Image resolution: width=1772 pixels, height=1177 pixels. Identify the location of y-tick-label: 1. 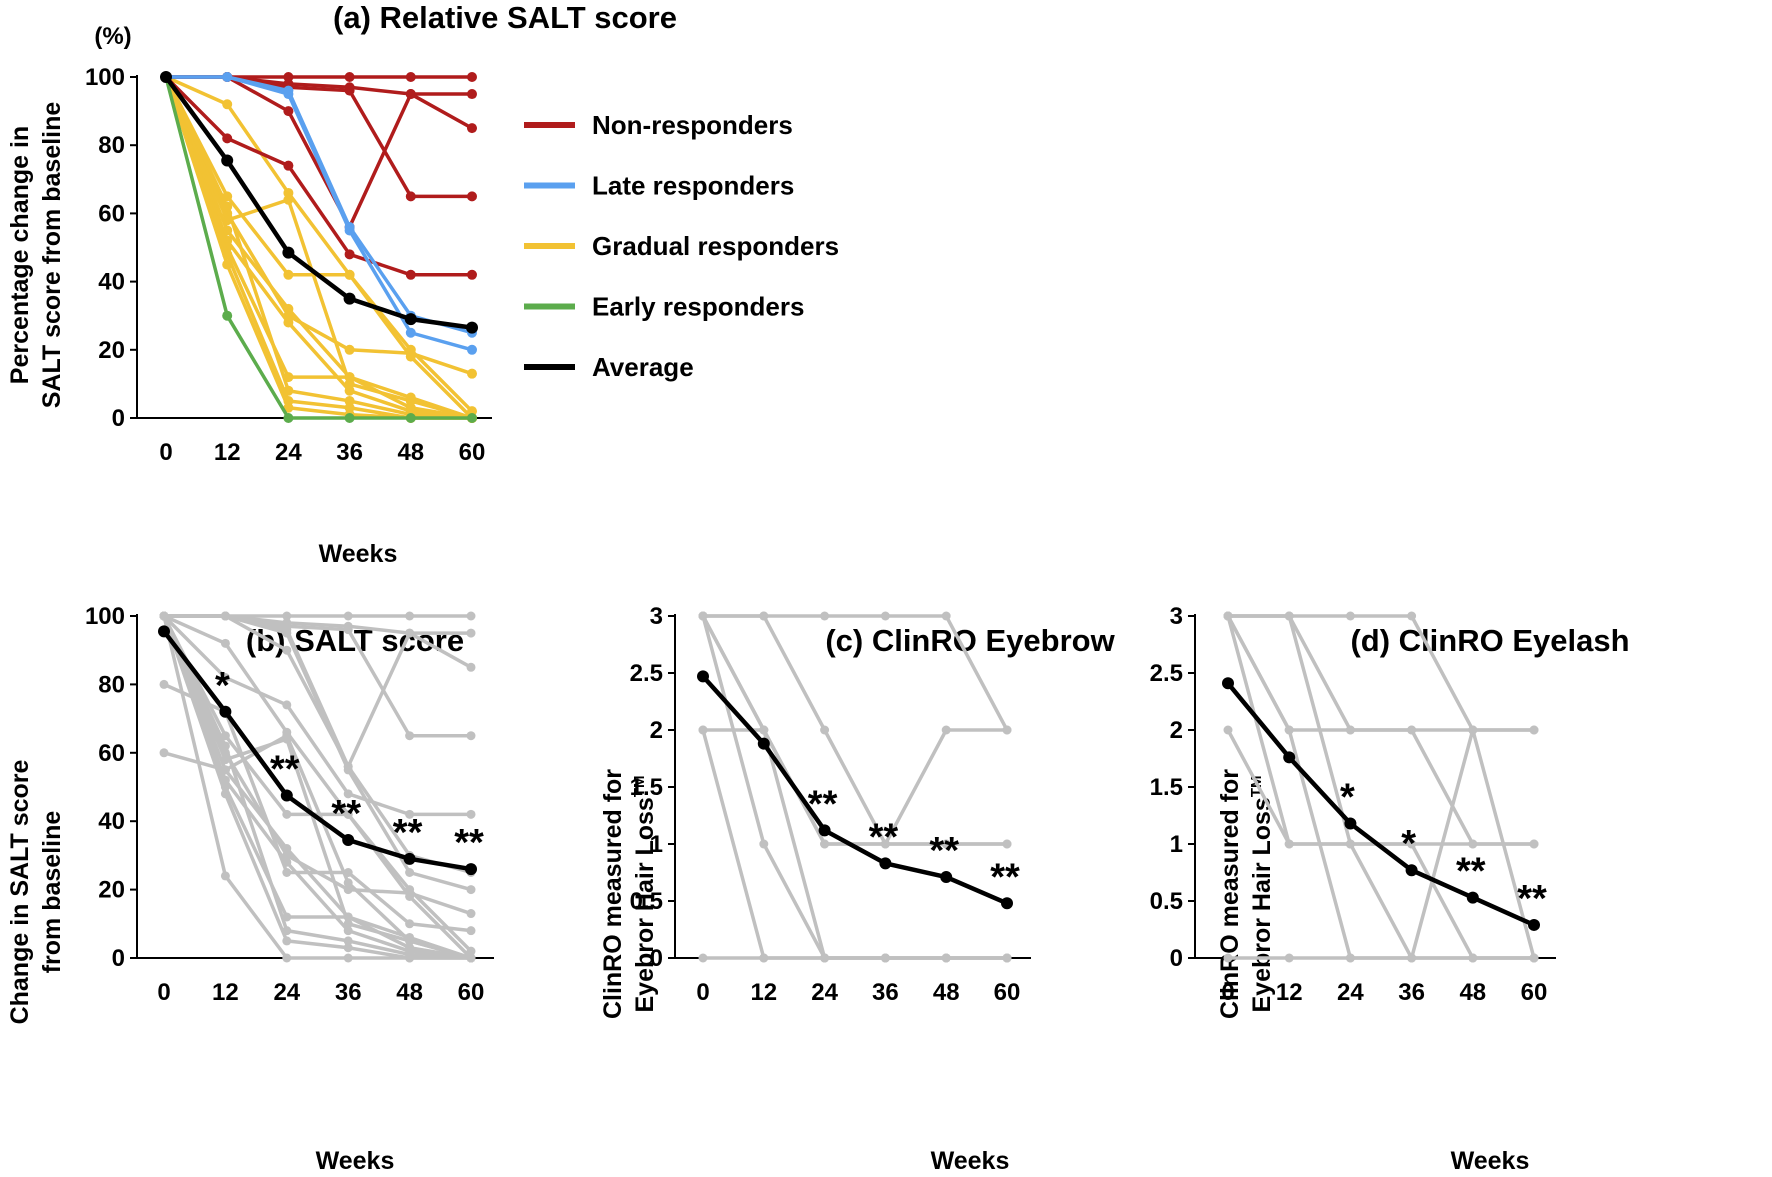
(1176, 844).